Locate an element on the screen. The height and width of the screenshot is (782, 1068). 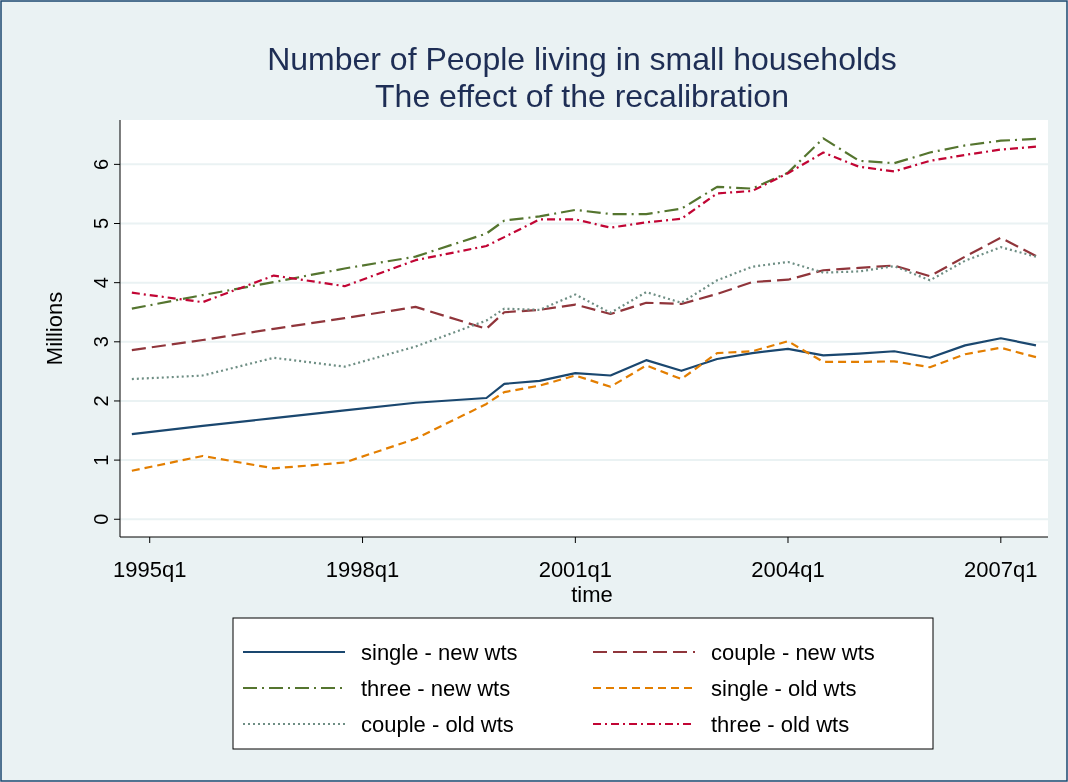
y-axis-title: Millions is located at coordinates (54, 328).